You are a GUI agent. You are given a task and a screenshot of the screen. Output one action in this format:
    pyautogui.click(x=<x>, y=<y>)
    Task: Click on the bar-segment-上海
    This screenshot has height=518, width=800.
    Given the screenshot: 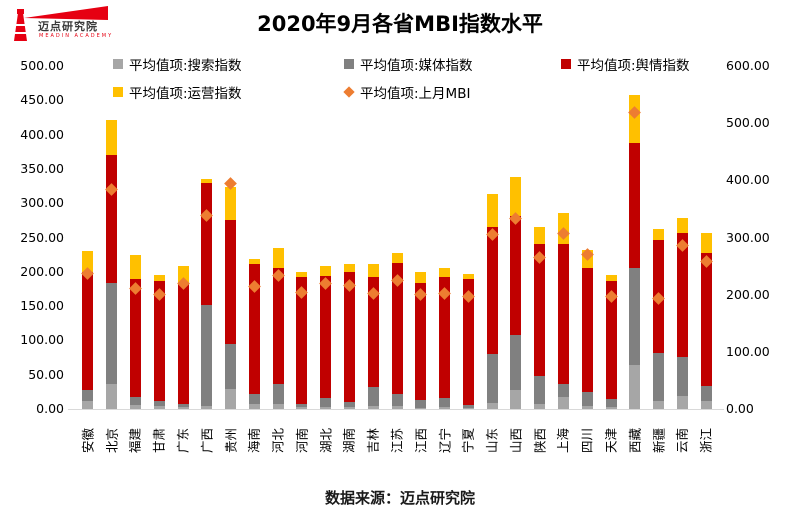 What is the action you would take?
    pyautogui.click(x=563, y=390)
    